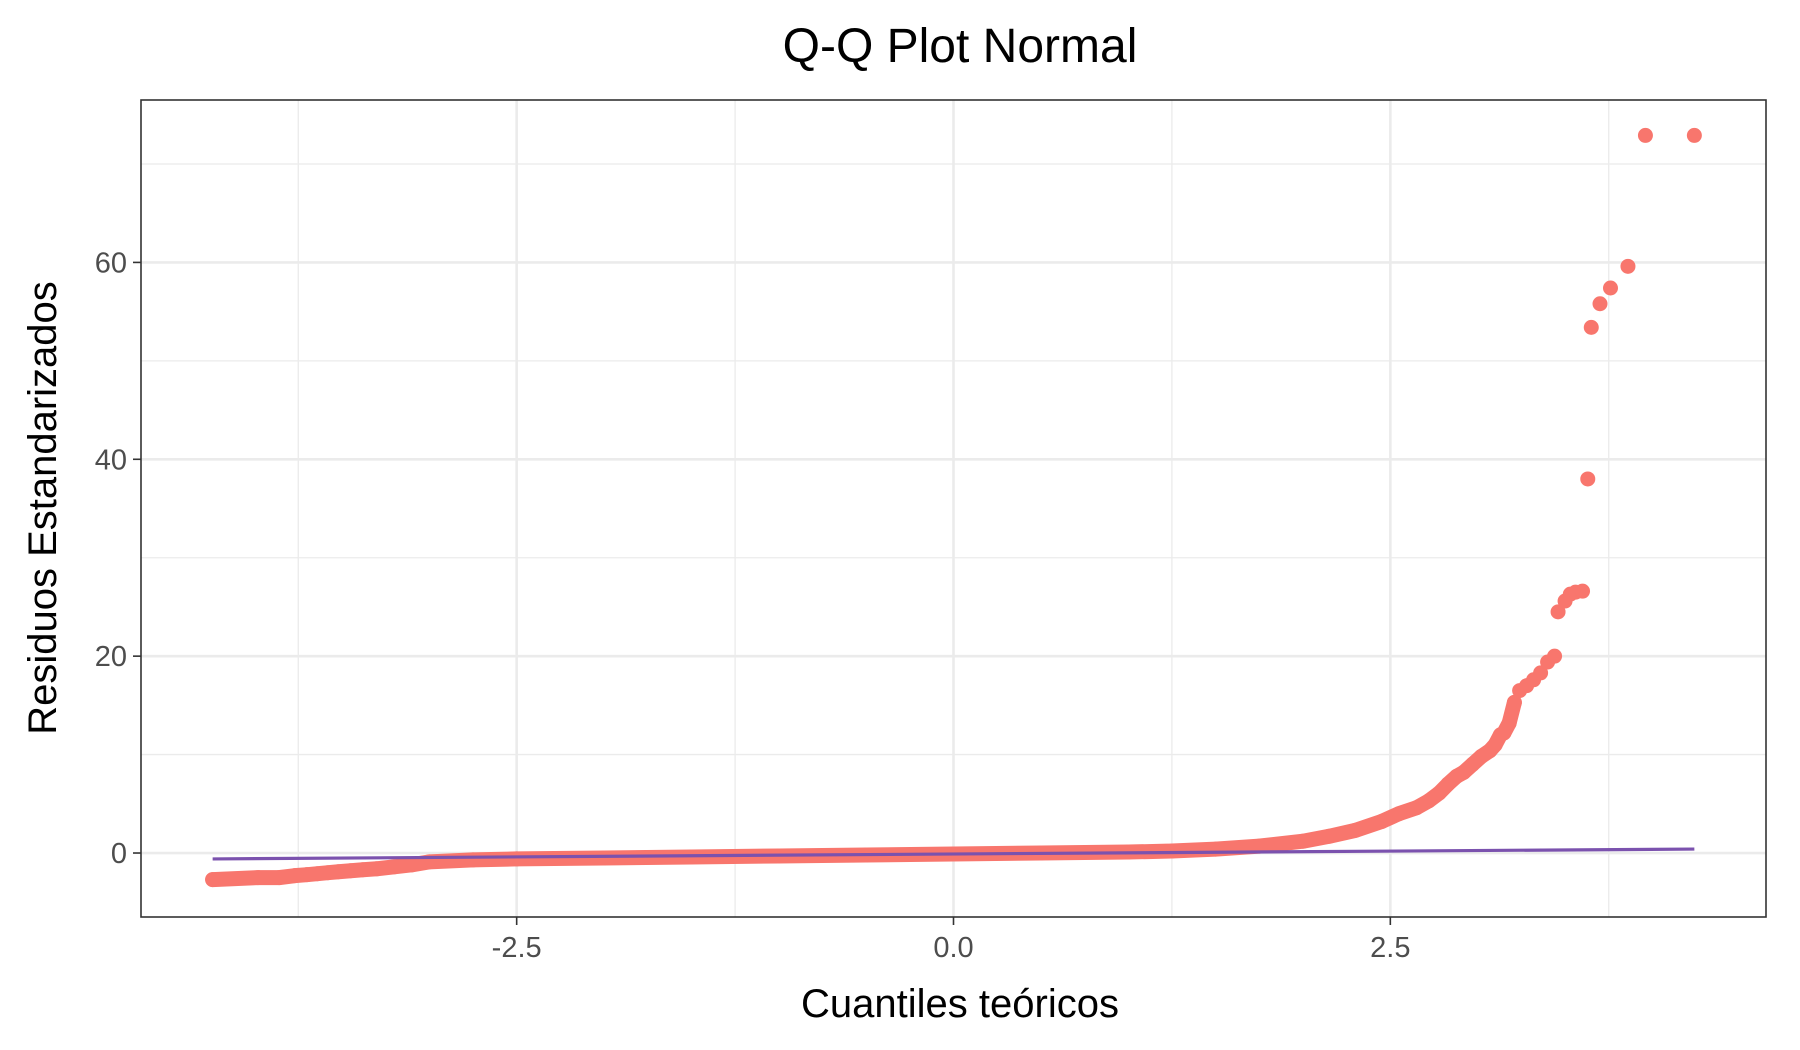  Describe the element at coordinates (111, 460) in the screenshot. I see `y-tick-label: 40` at that location.